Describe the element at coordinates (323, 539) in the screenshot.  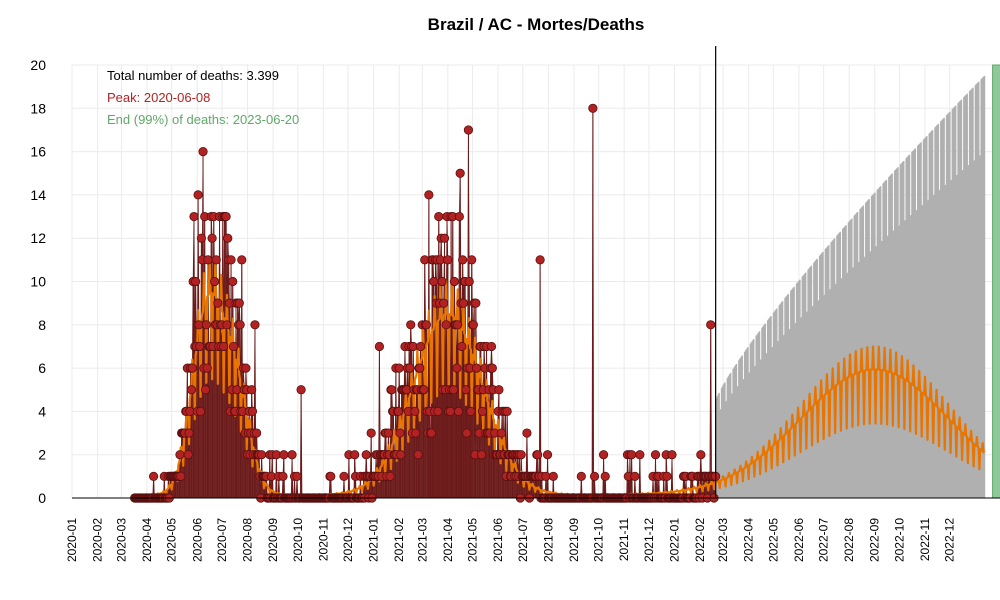
I see `x-tick-label: 2020-11` at that location.